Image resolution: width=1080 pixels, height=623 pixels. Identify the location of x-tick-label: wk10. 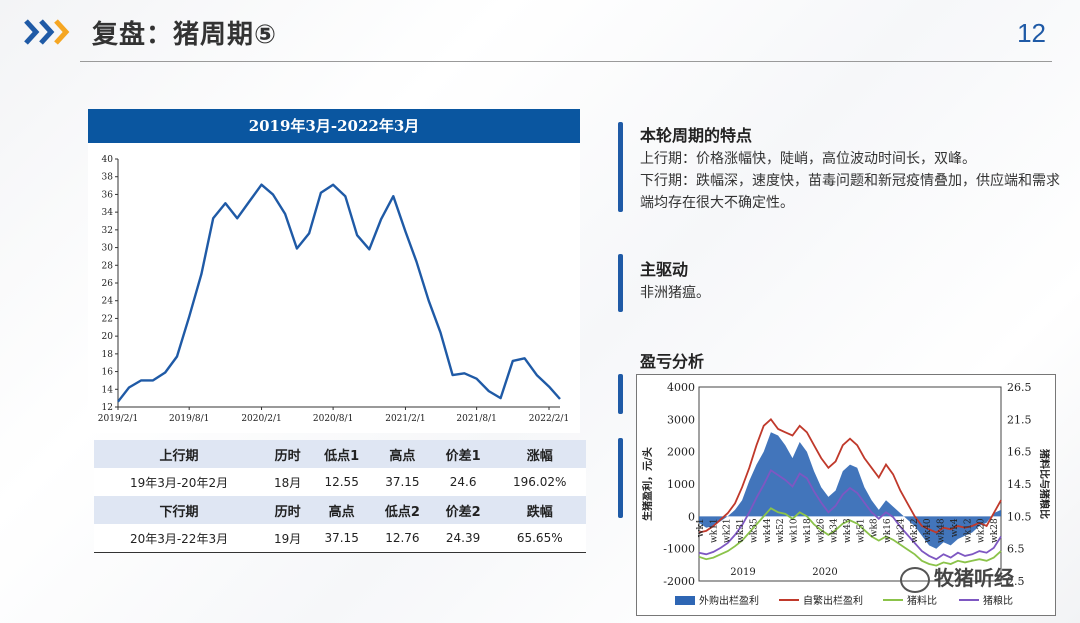
(795, 530).